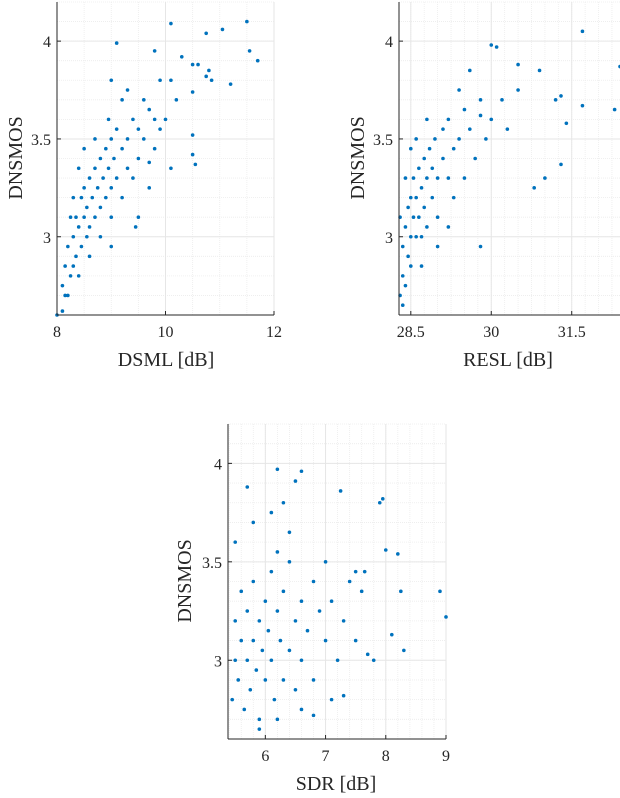  I want to click on x-tick-label: 8, so click(57, 332).